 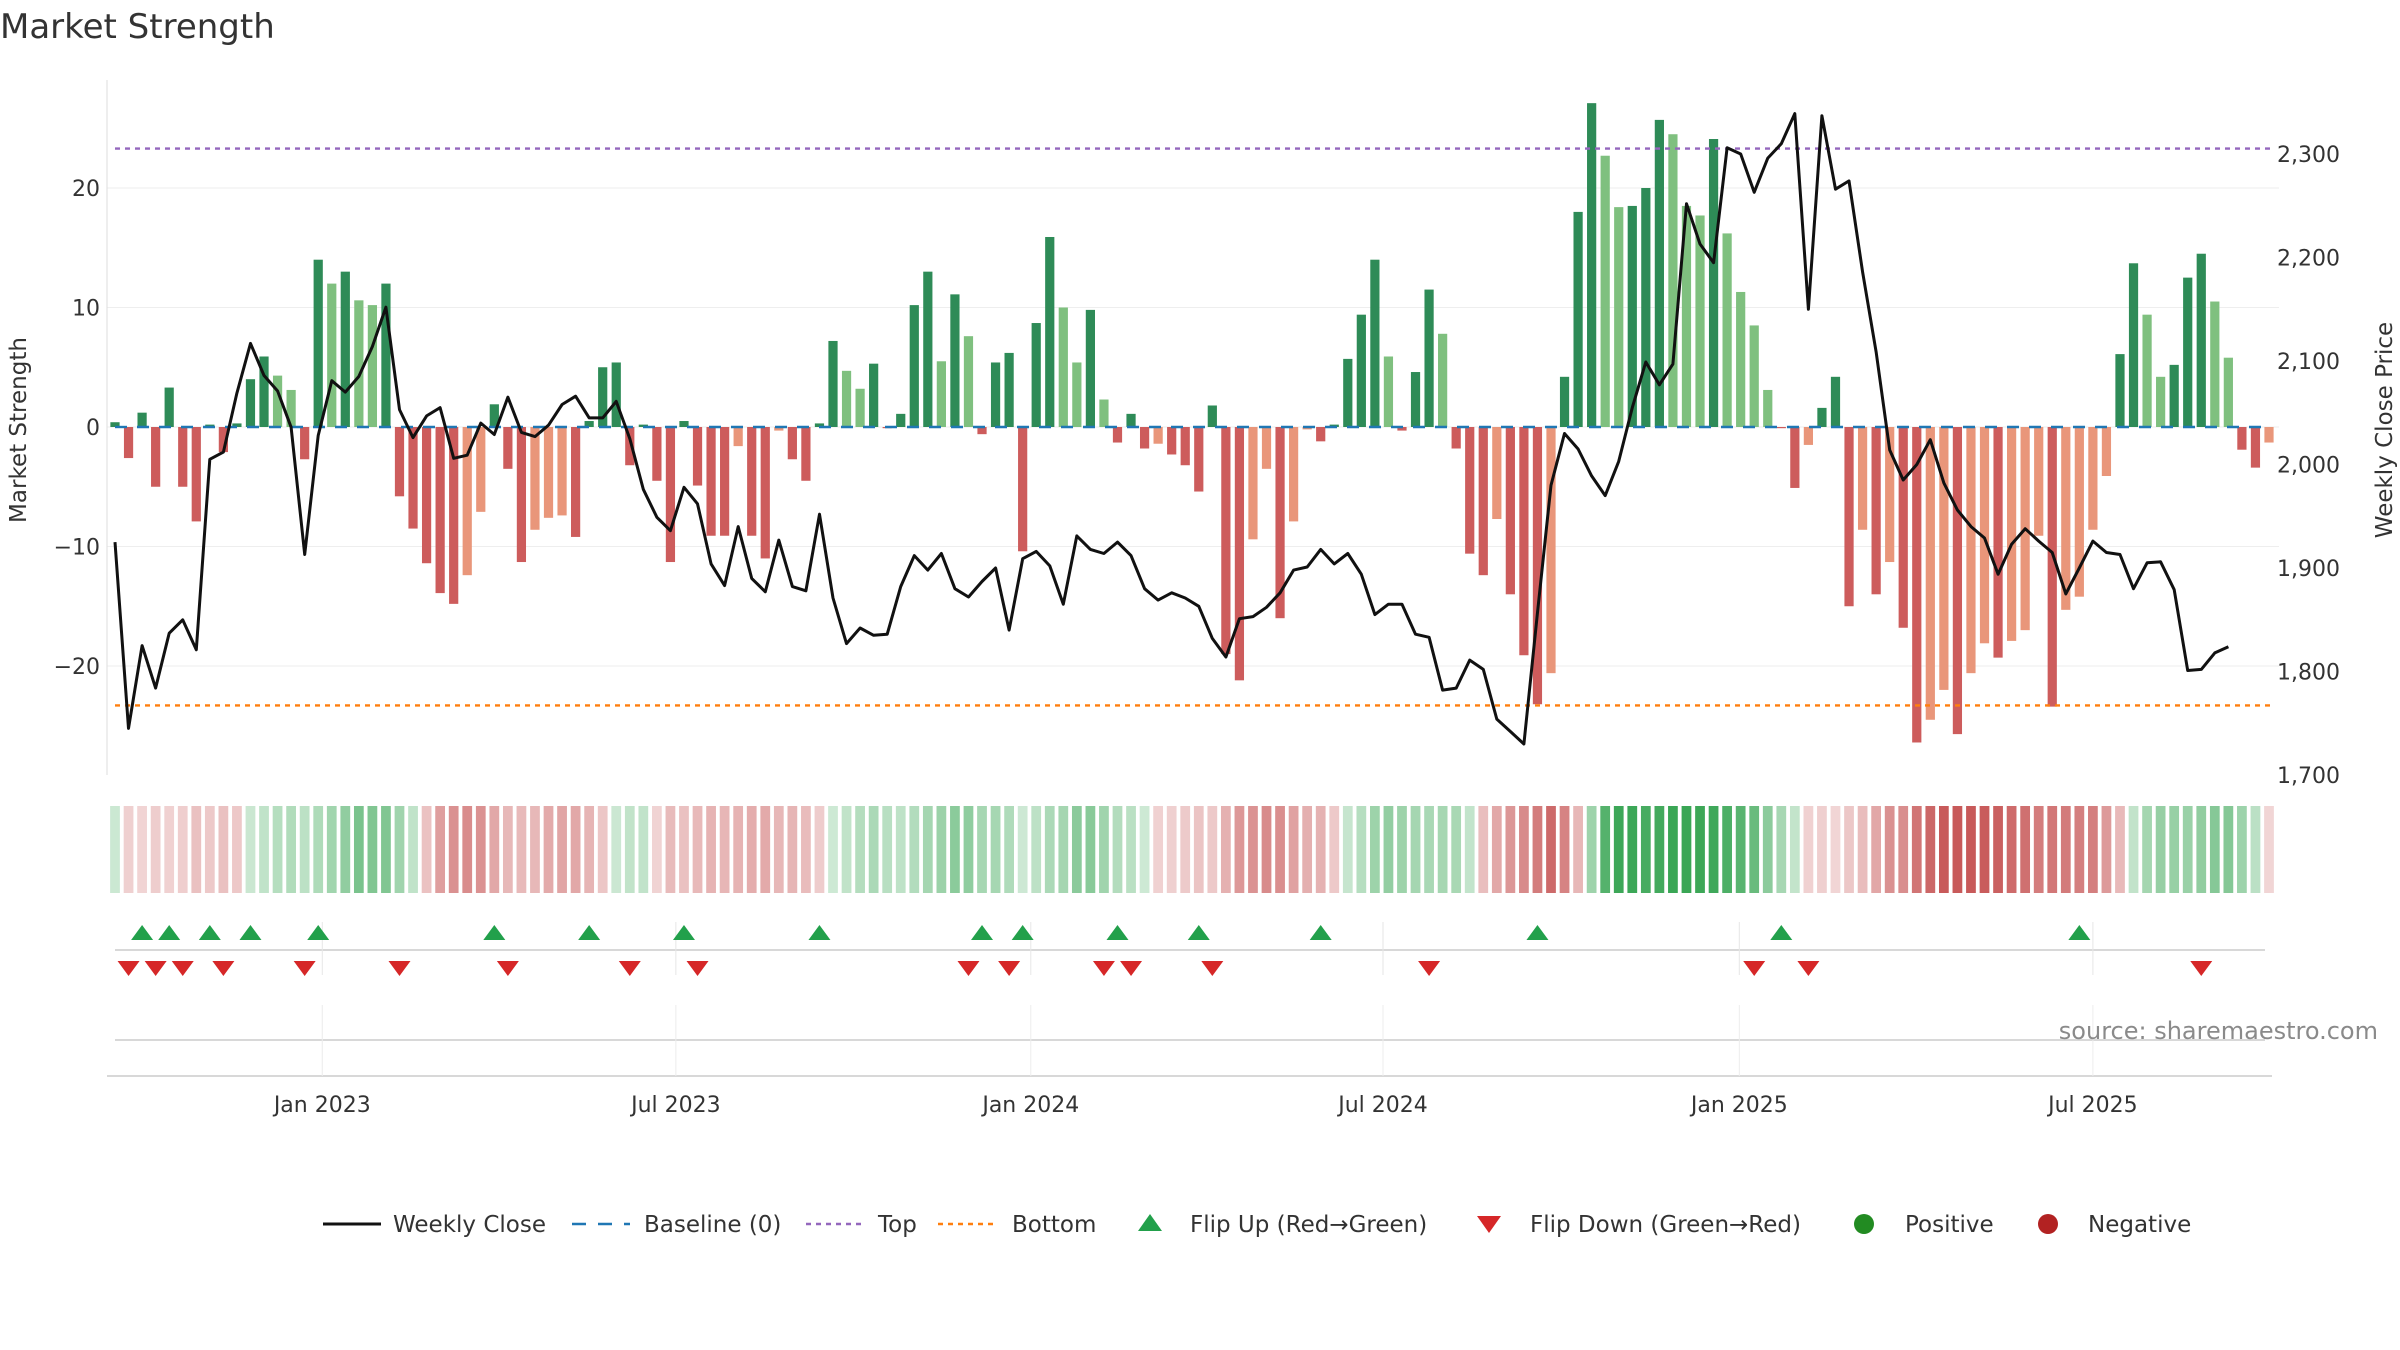 What do you see at coordinates (86, 189) in the screenshot?
I see `y-tick-label: 20` at bounding box center [86, 189].